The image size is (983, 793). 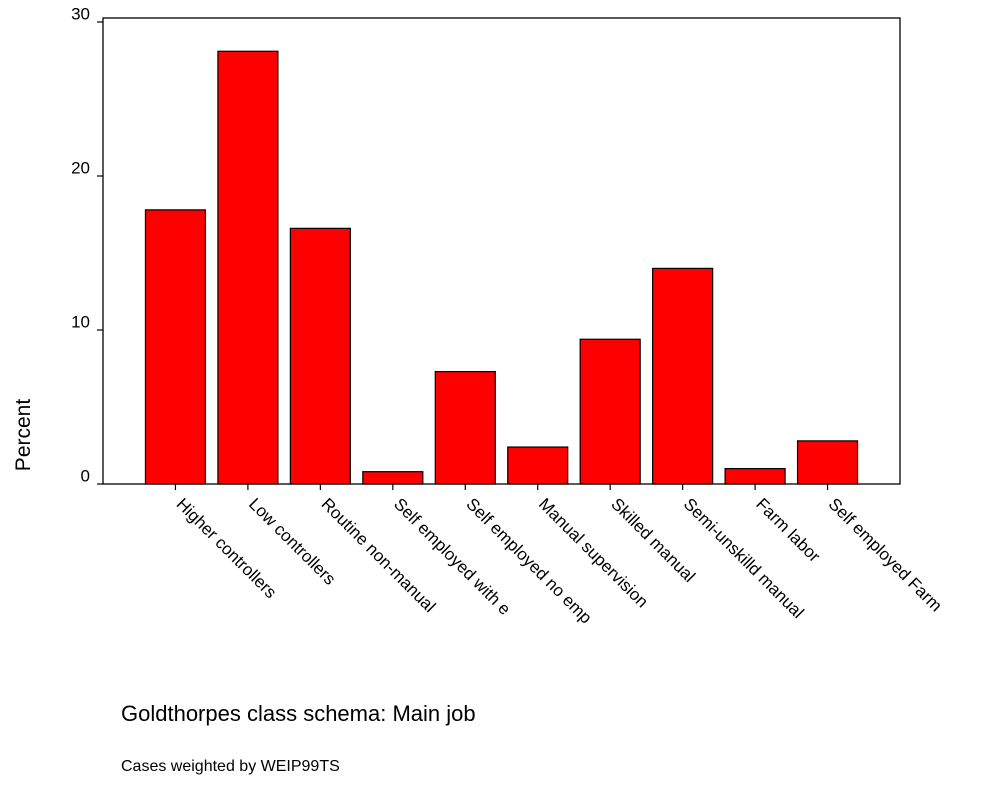 What do you see at coordinates (230, 766) in the screenshot?
I see `footnote: Cases weighted by WEIP99TS` at bounding box center [230, 766].